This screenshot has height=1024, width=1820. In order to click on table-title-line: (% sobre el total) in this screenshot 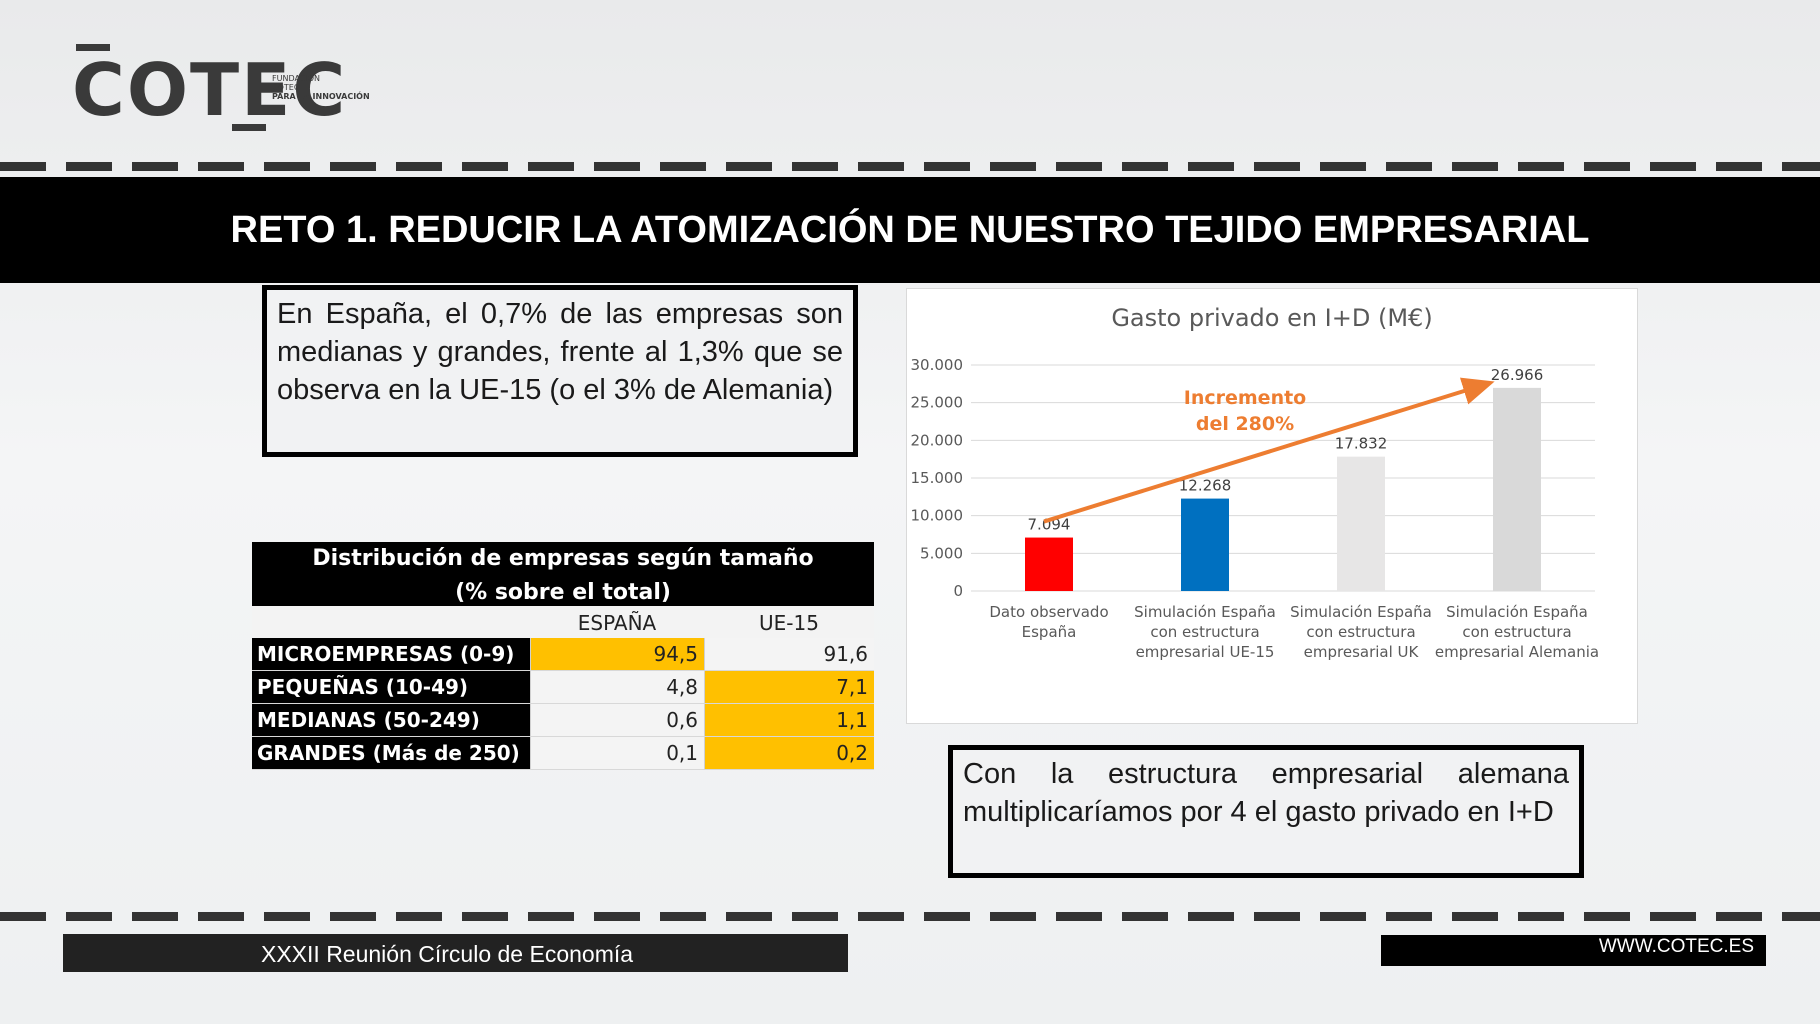, I will do `click(563, 592)`.